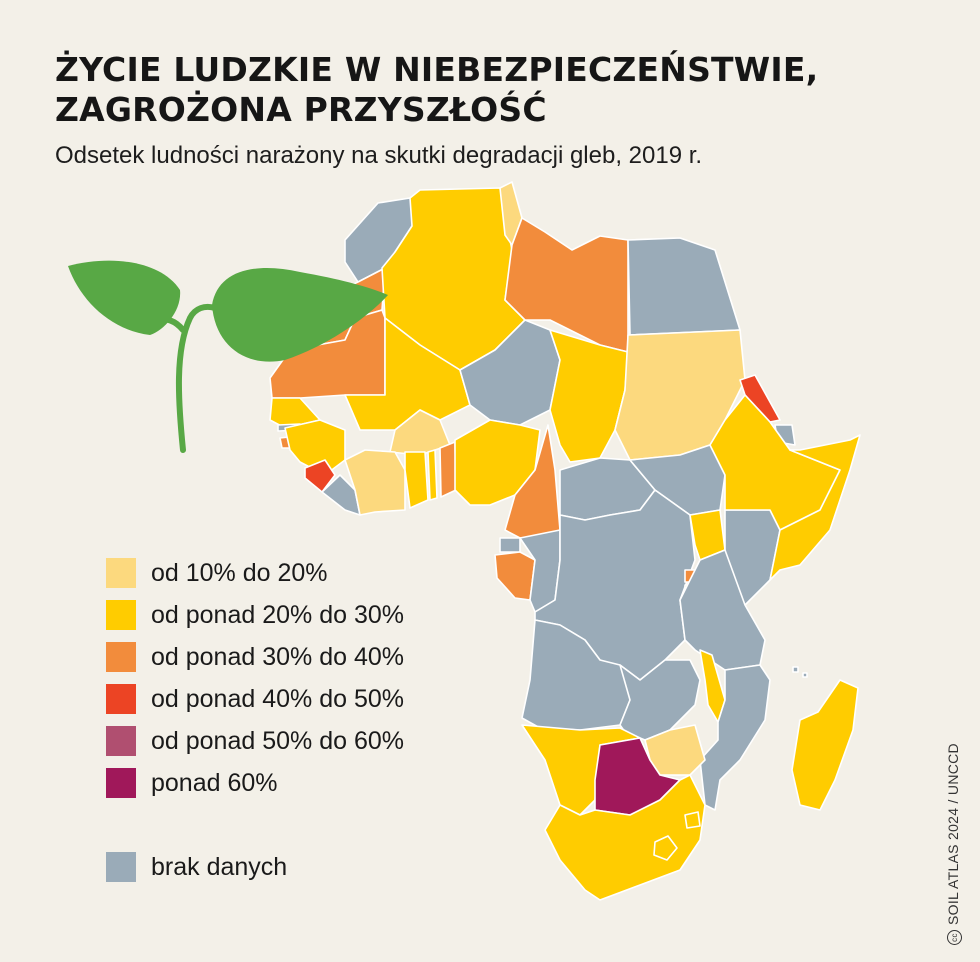  What do you see at coordinates (589, 396) in the screenshot?
I see `region-chad` at bounding box center [589, 396].